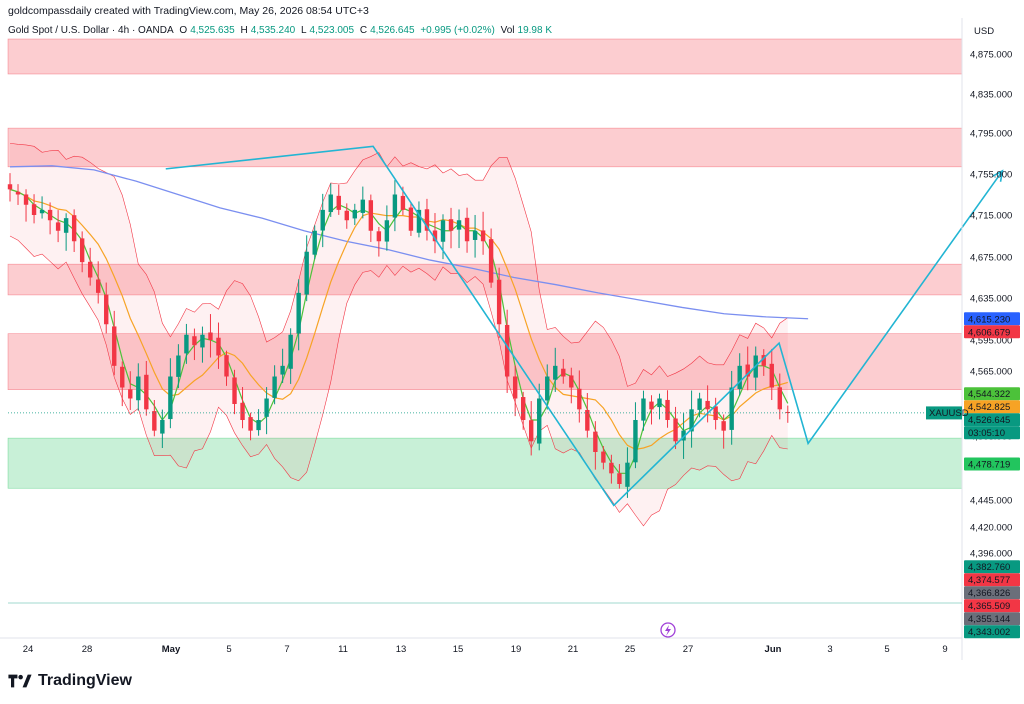  What do you see at coordinates (91, 30) in the screenshot?
I see `symbol-name: Gold Spot / U.S. Dollar · 4h · OANDA` at bounding box center [91, 30].